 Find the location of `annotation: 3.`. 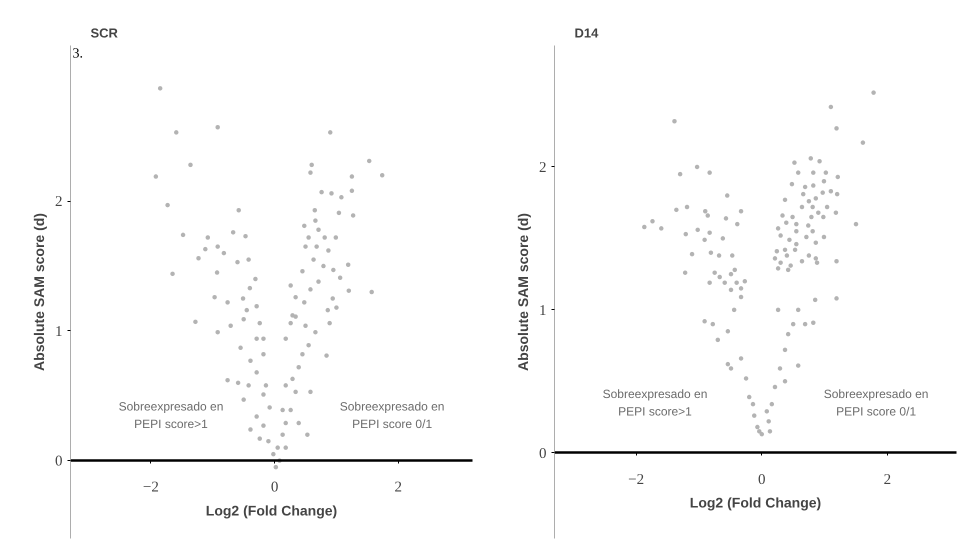

annotation: 3. is located at coordinates (77, 54).